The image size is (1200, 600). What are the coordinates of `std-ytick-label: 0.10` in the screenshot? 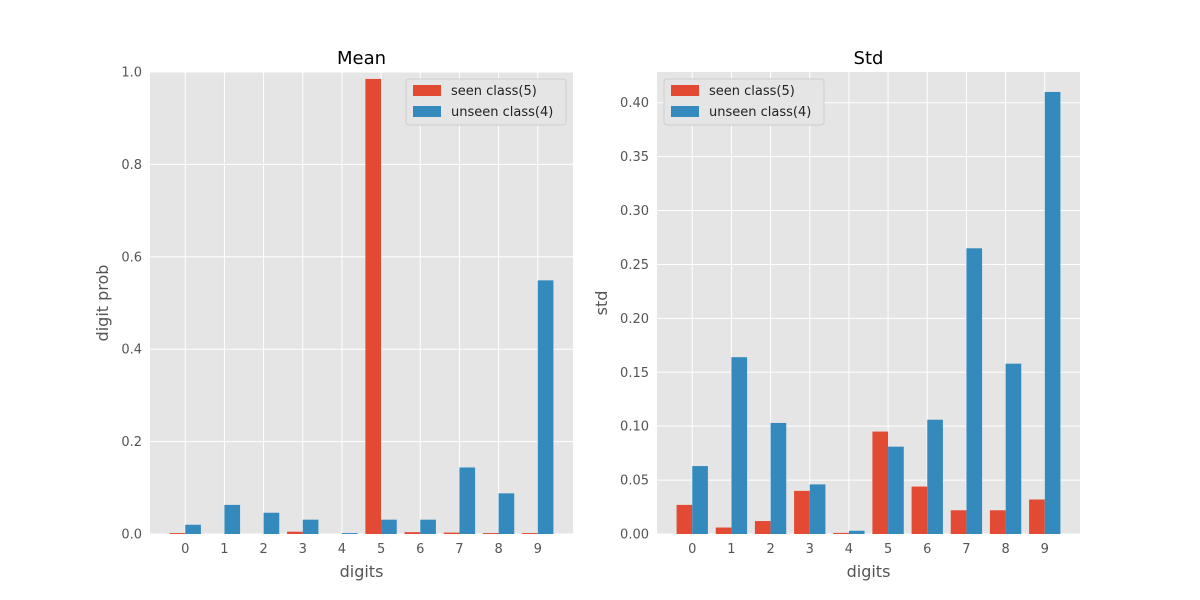 It's located at (634, 427).